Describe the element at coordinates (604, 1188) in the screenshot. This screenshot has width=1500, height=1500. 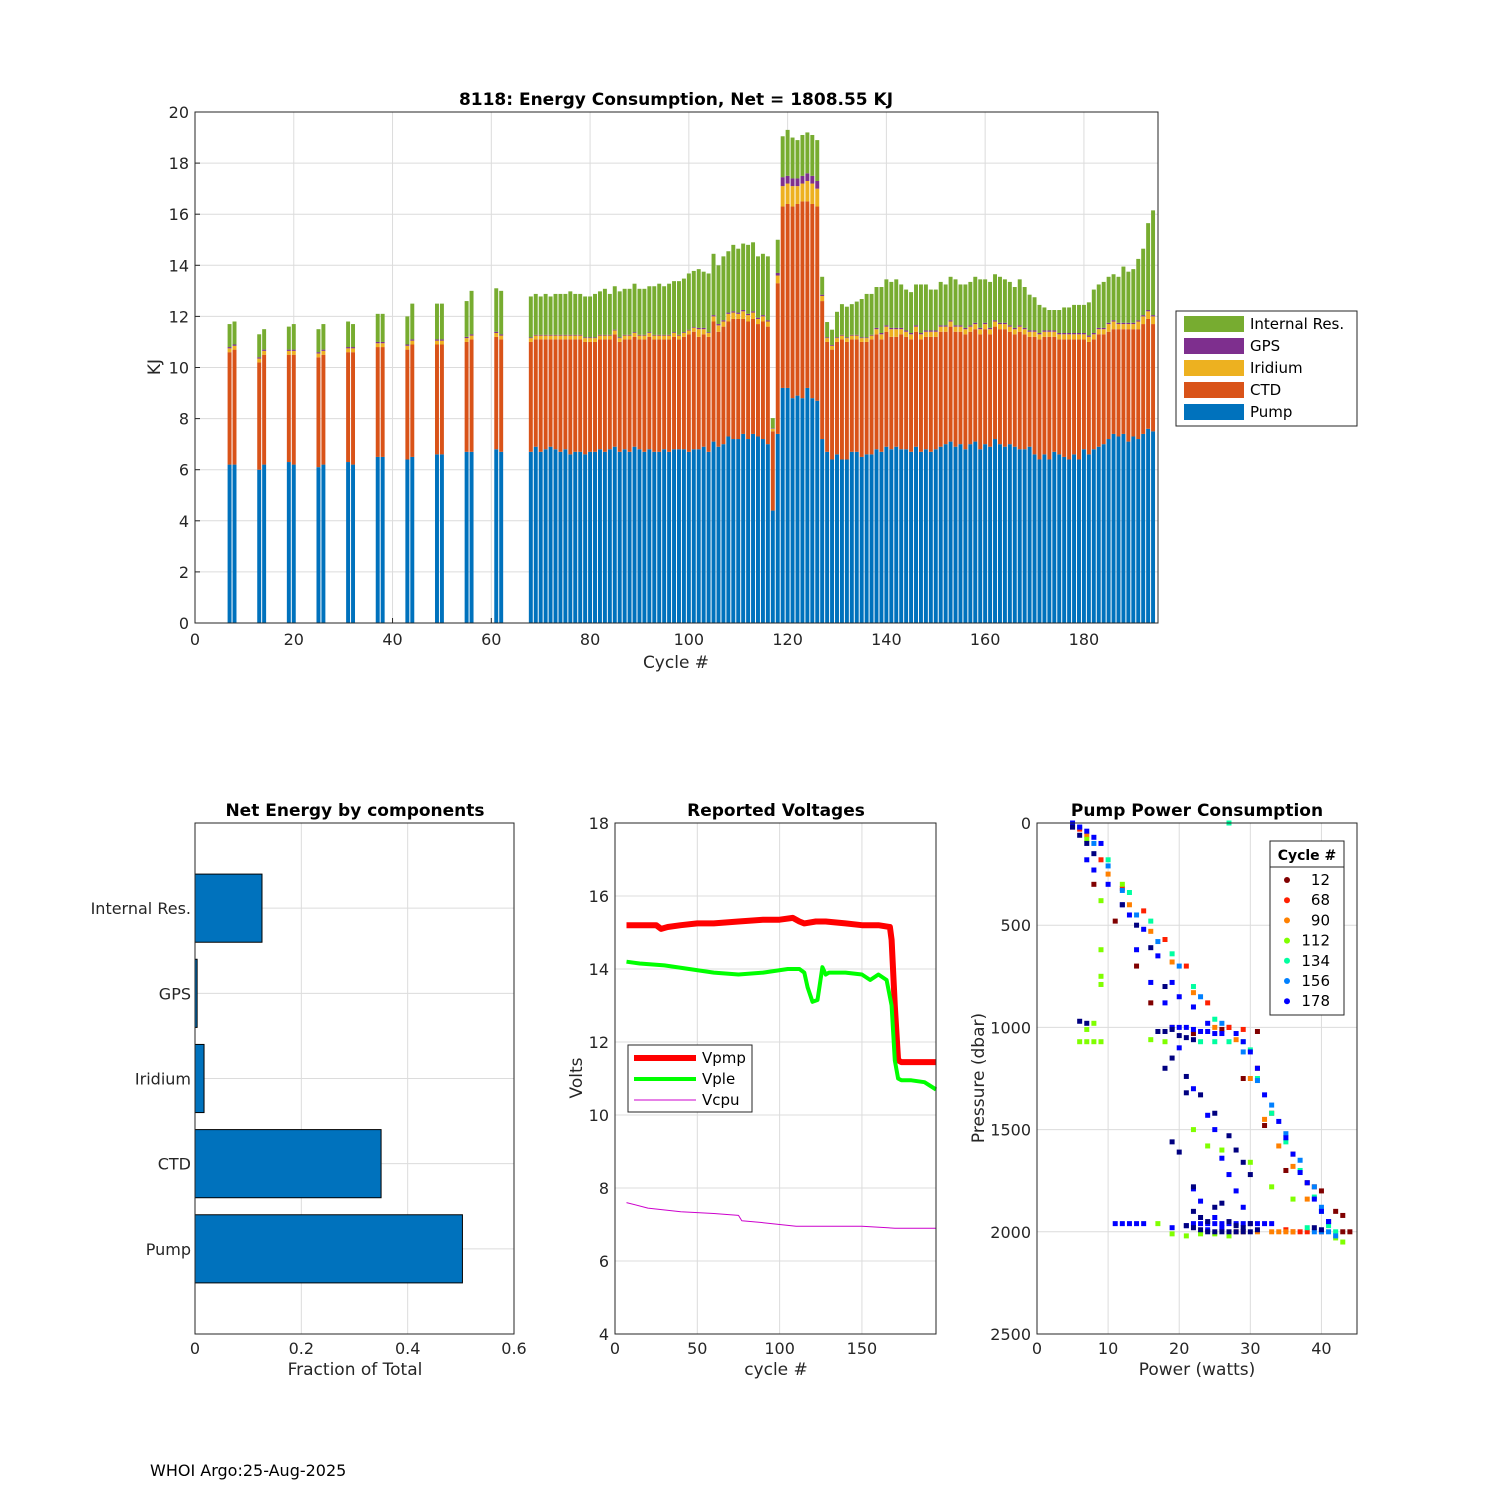
I see `voltages-y-tick-label: 8` at that location.